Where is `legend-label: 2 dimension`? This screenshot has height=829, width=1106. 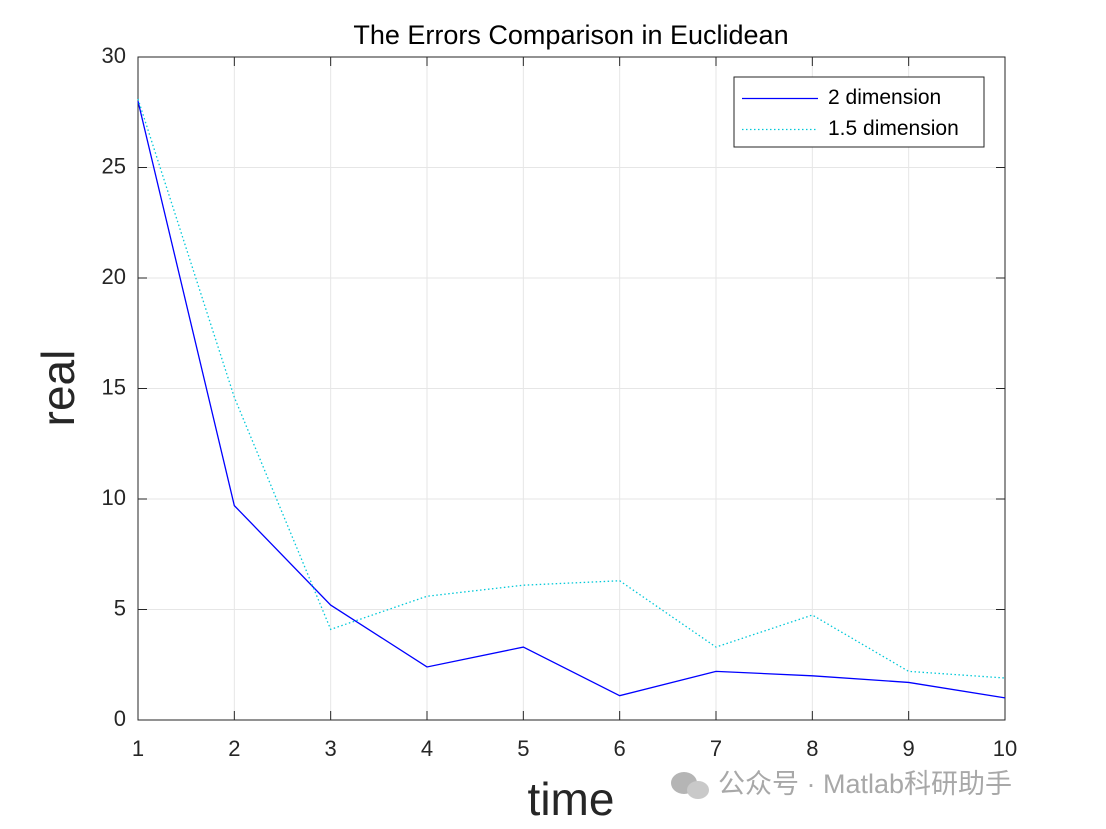
legend-label: 2 dimension is located at coordinates (884, 97).